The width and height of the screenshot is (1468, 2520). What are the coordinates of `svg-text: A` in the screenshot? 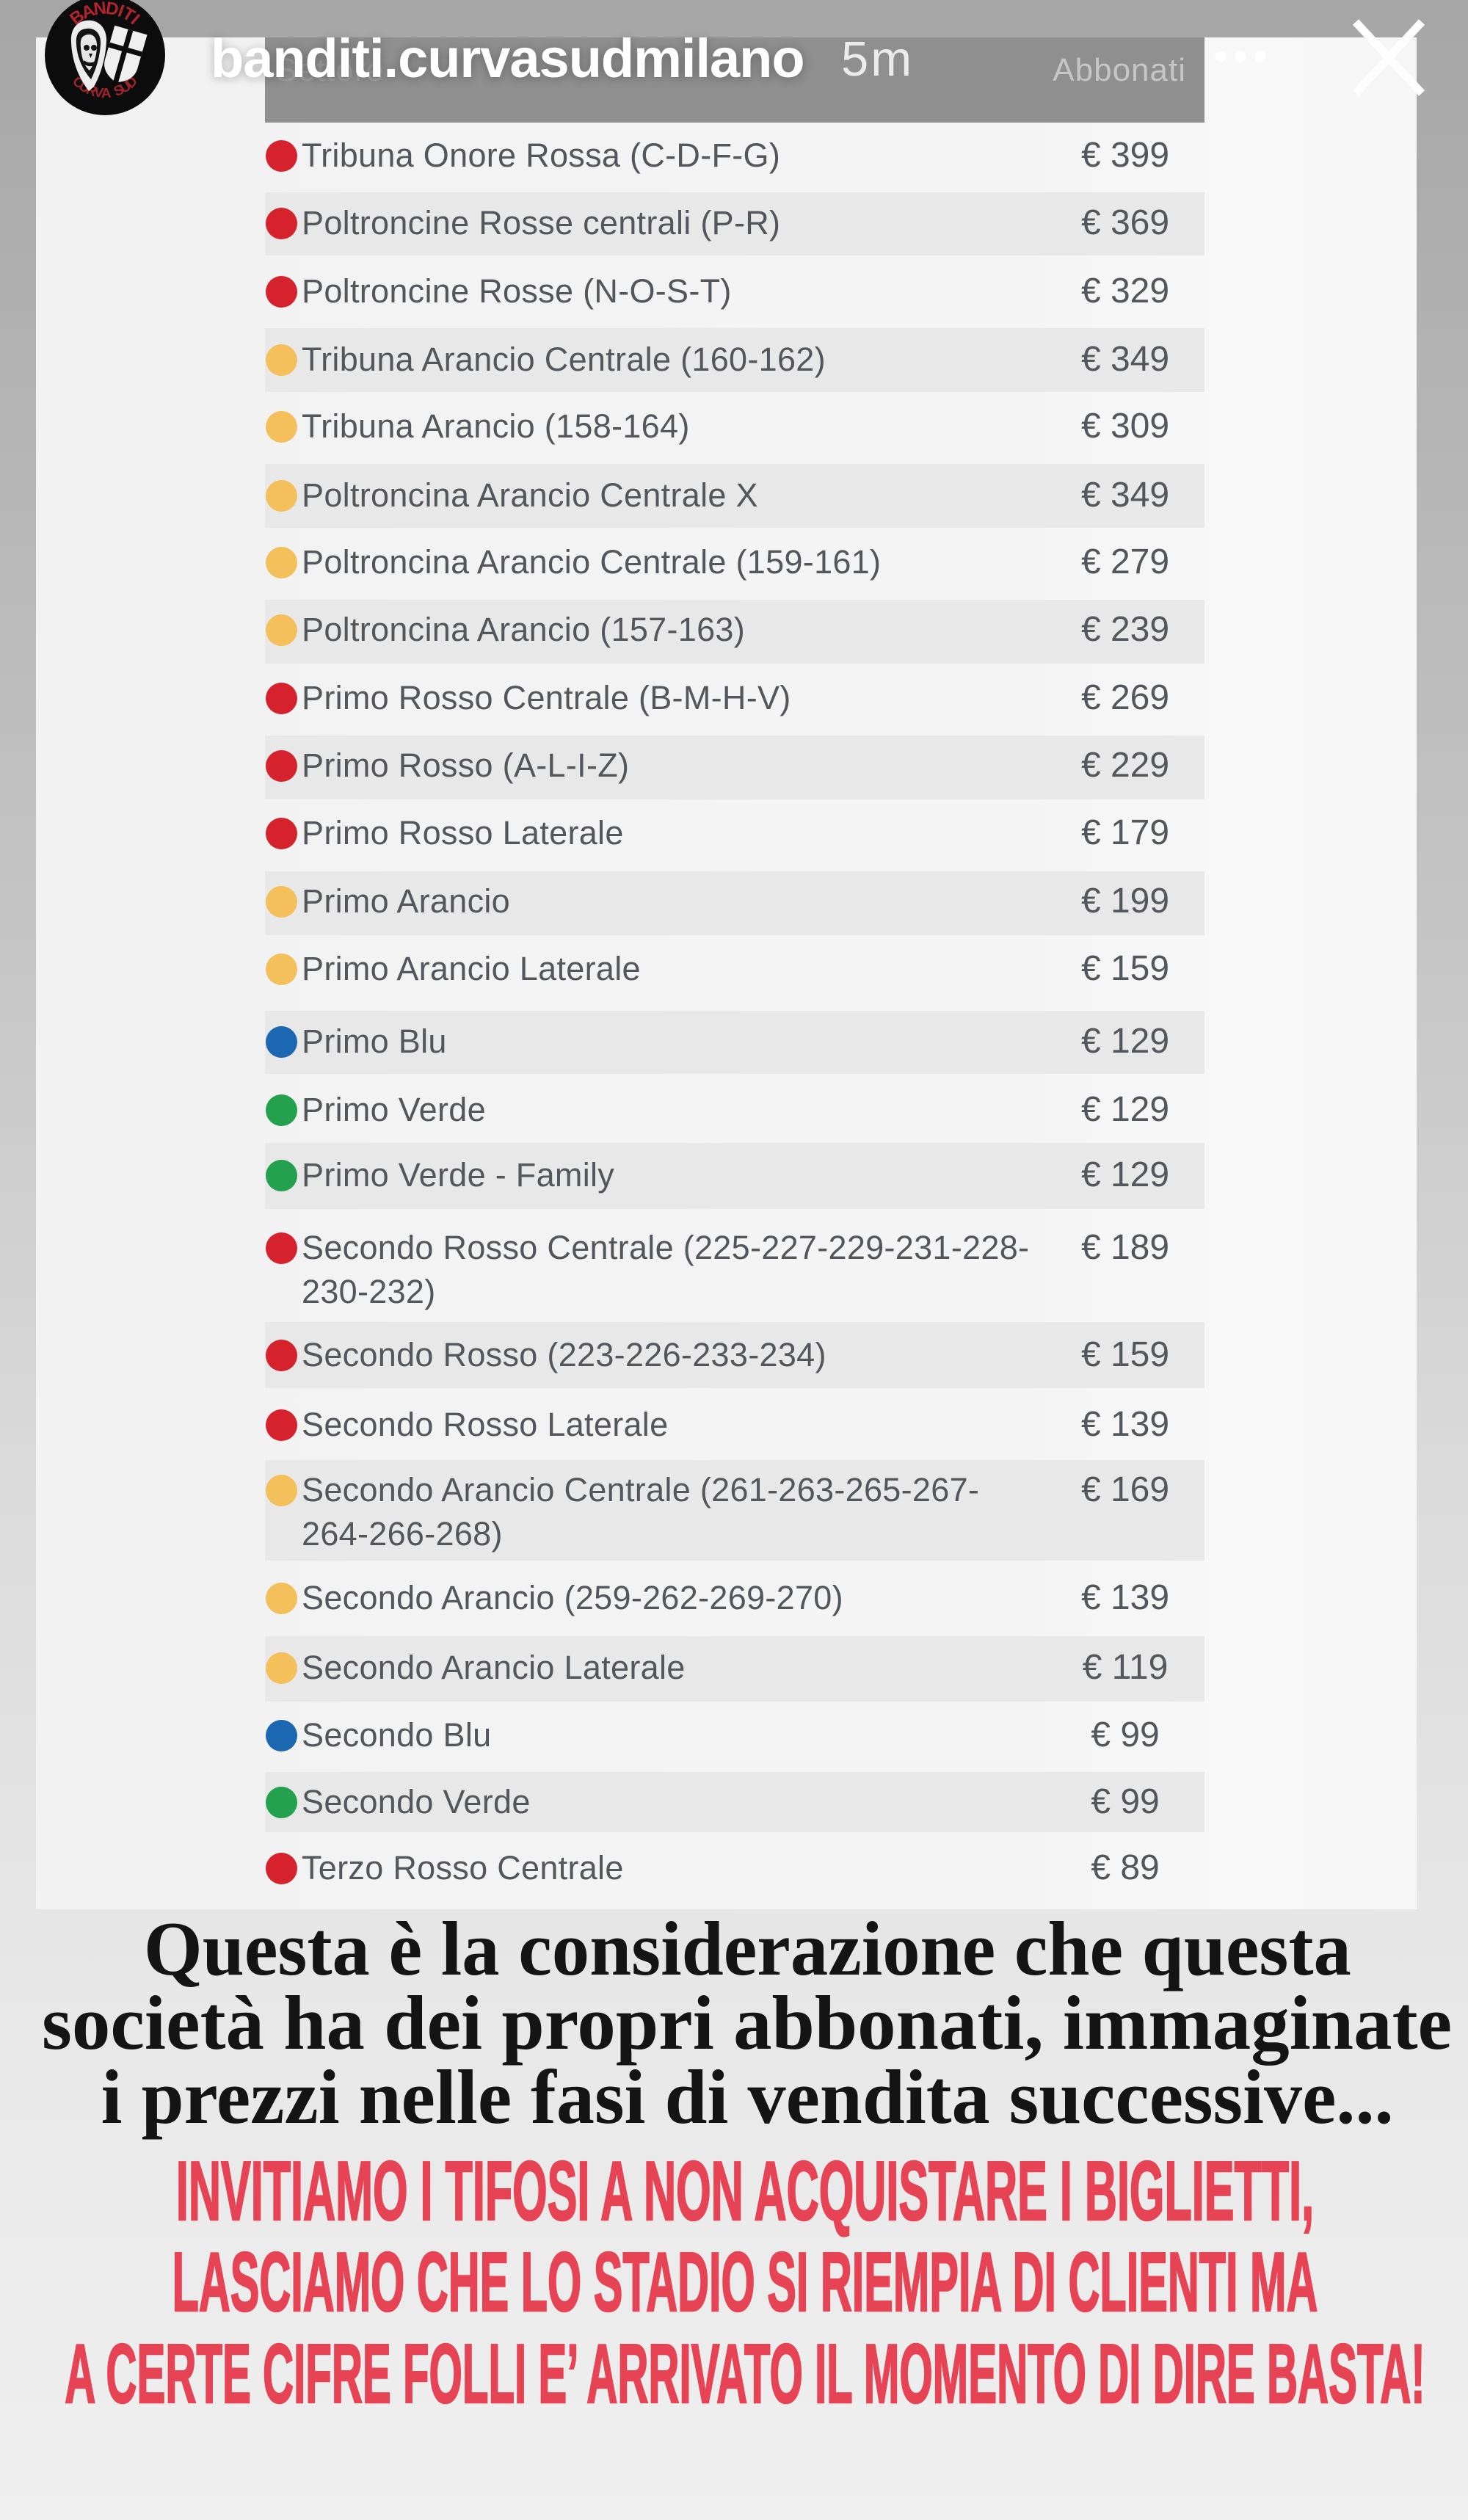 It's located at (106, 93).